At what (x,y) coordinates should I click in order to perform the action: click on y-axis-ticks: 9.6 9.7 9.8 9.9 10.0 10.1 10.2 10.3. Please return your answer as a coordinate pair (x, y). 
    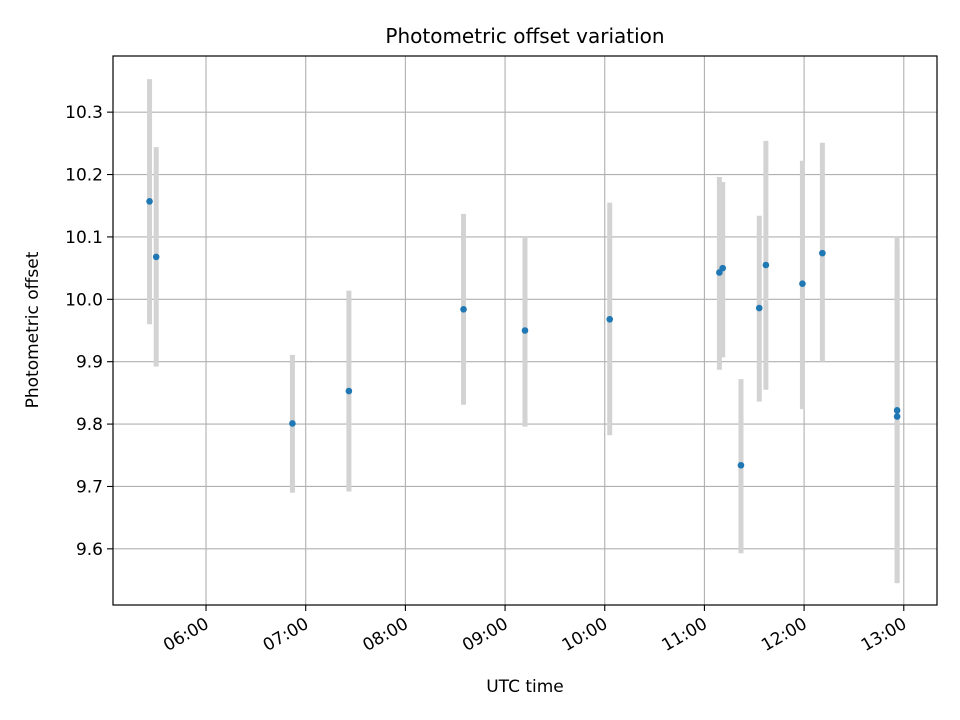
    Looking at the image, I should click on (89, 331).